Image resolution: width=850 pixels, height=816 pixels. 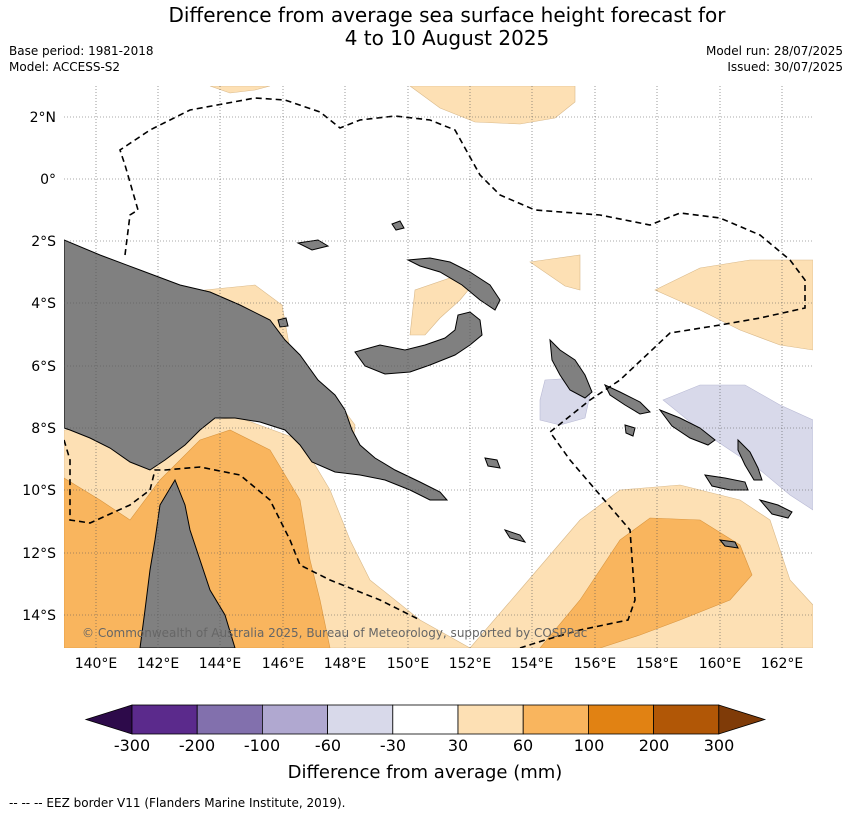 What do you see at coordinates (720, 664) in the screenshot?
I see `lon-label: 160°E` at bounding box center [720, 664].